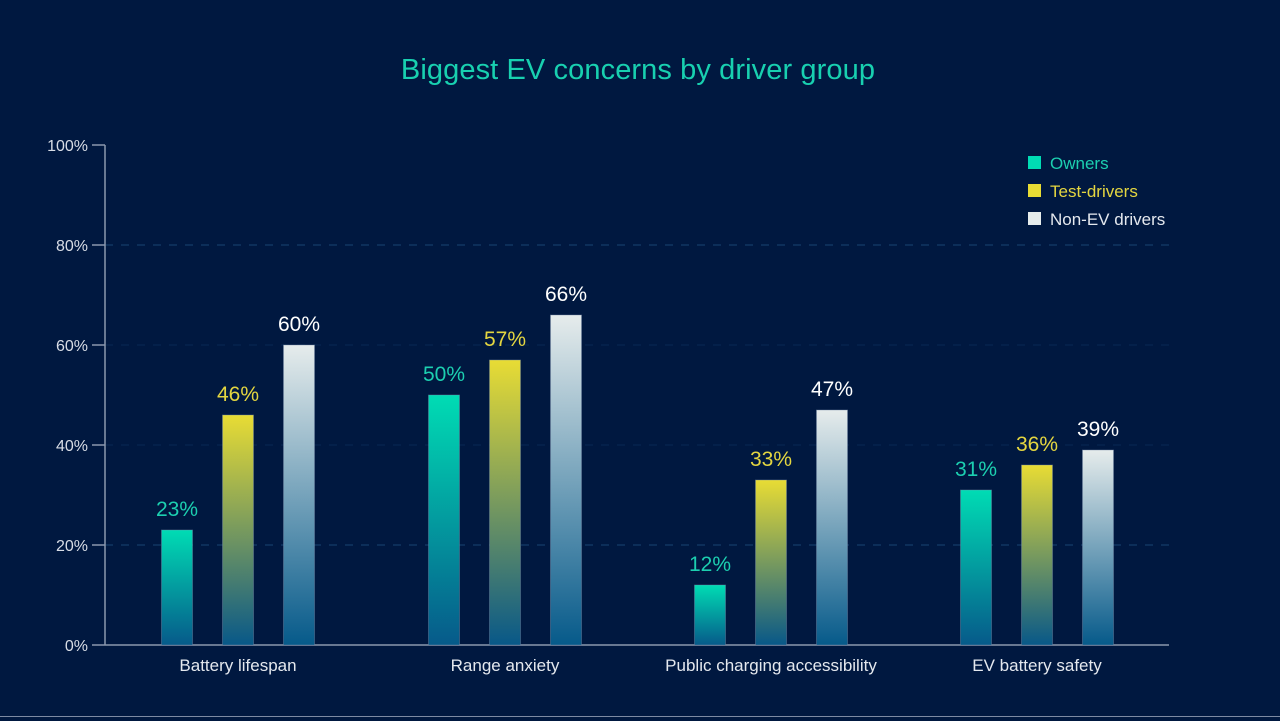 The width and height of the screenshot is (1280, 721). What do you see at coordinates (505, 665) in the screenshot?
I see `x-category-label: Range anxiety` at bounding box center [505, 665].